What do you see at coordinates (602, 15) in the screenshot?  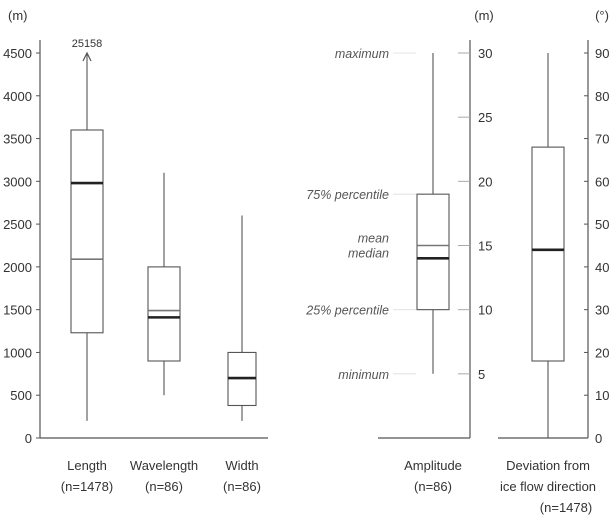 I see `deviation-y-unit: (°)` at bounding box center [602, 15].